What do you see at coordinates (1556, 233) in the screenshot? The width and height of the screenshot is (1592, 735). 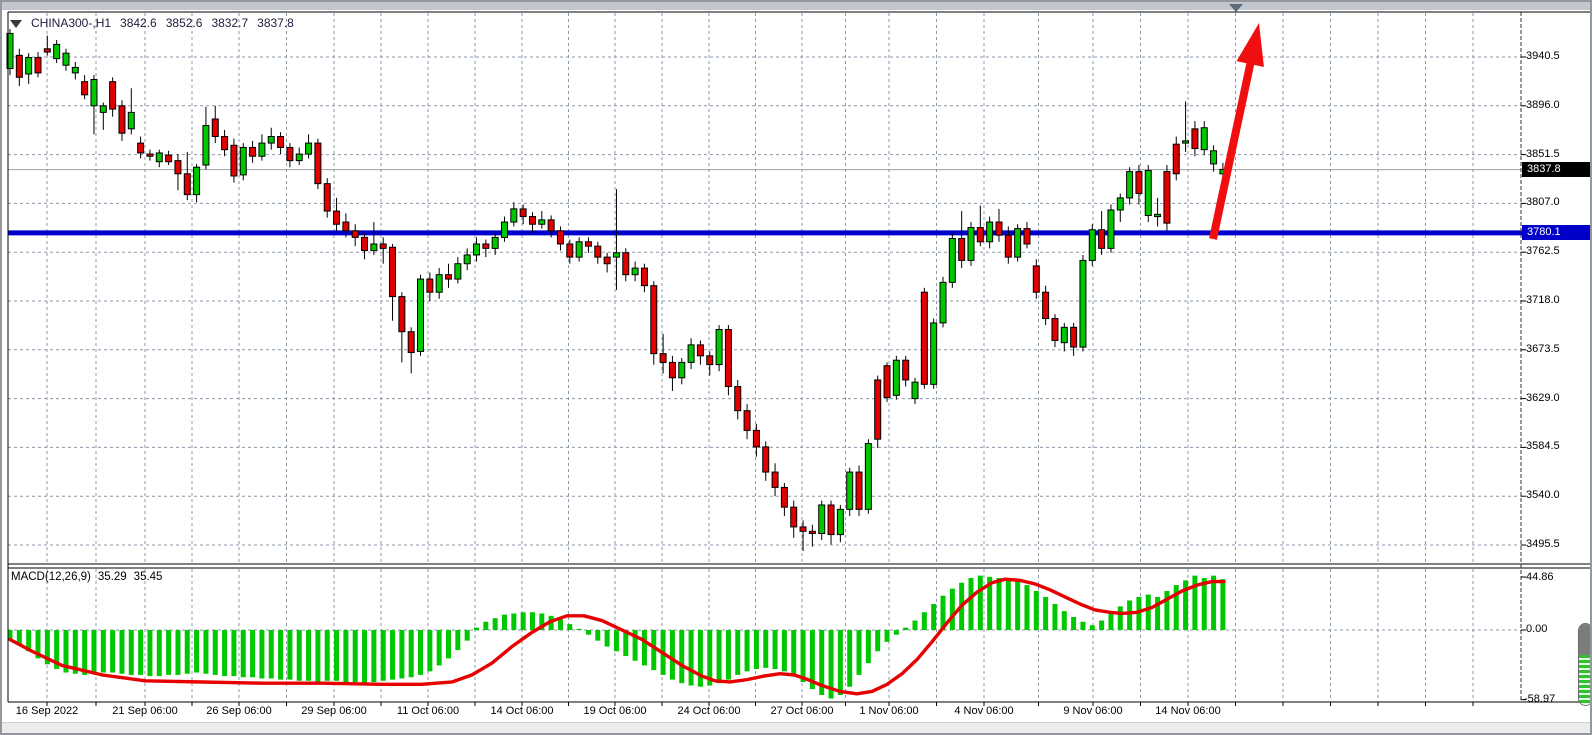 I see `support-level-price-tag: 3780.1` at bounding box center [1556, 233].